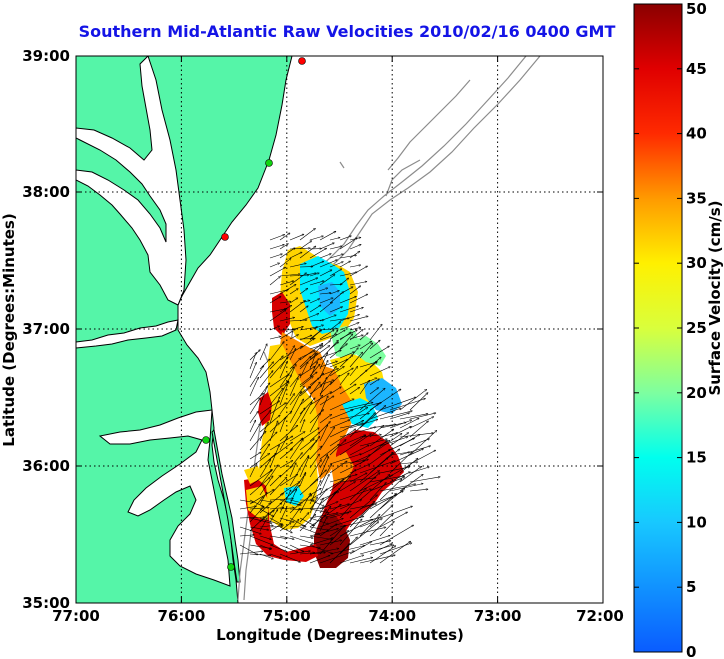 Image resolution: width=724 pixels, height=659 pixels. Describe the element at coordinates (287, 616) in the screenshot. I see `x-tick-label: 75:00` at that location.